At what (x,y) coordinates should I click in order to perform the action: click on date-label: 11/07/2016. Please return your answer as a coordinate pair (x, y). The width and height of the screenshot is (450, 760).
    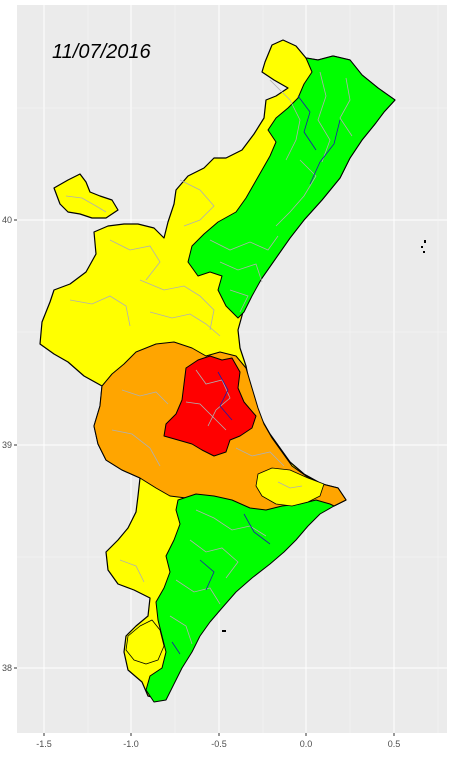
    Looking at the image, I should click on (101, 52).